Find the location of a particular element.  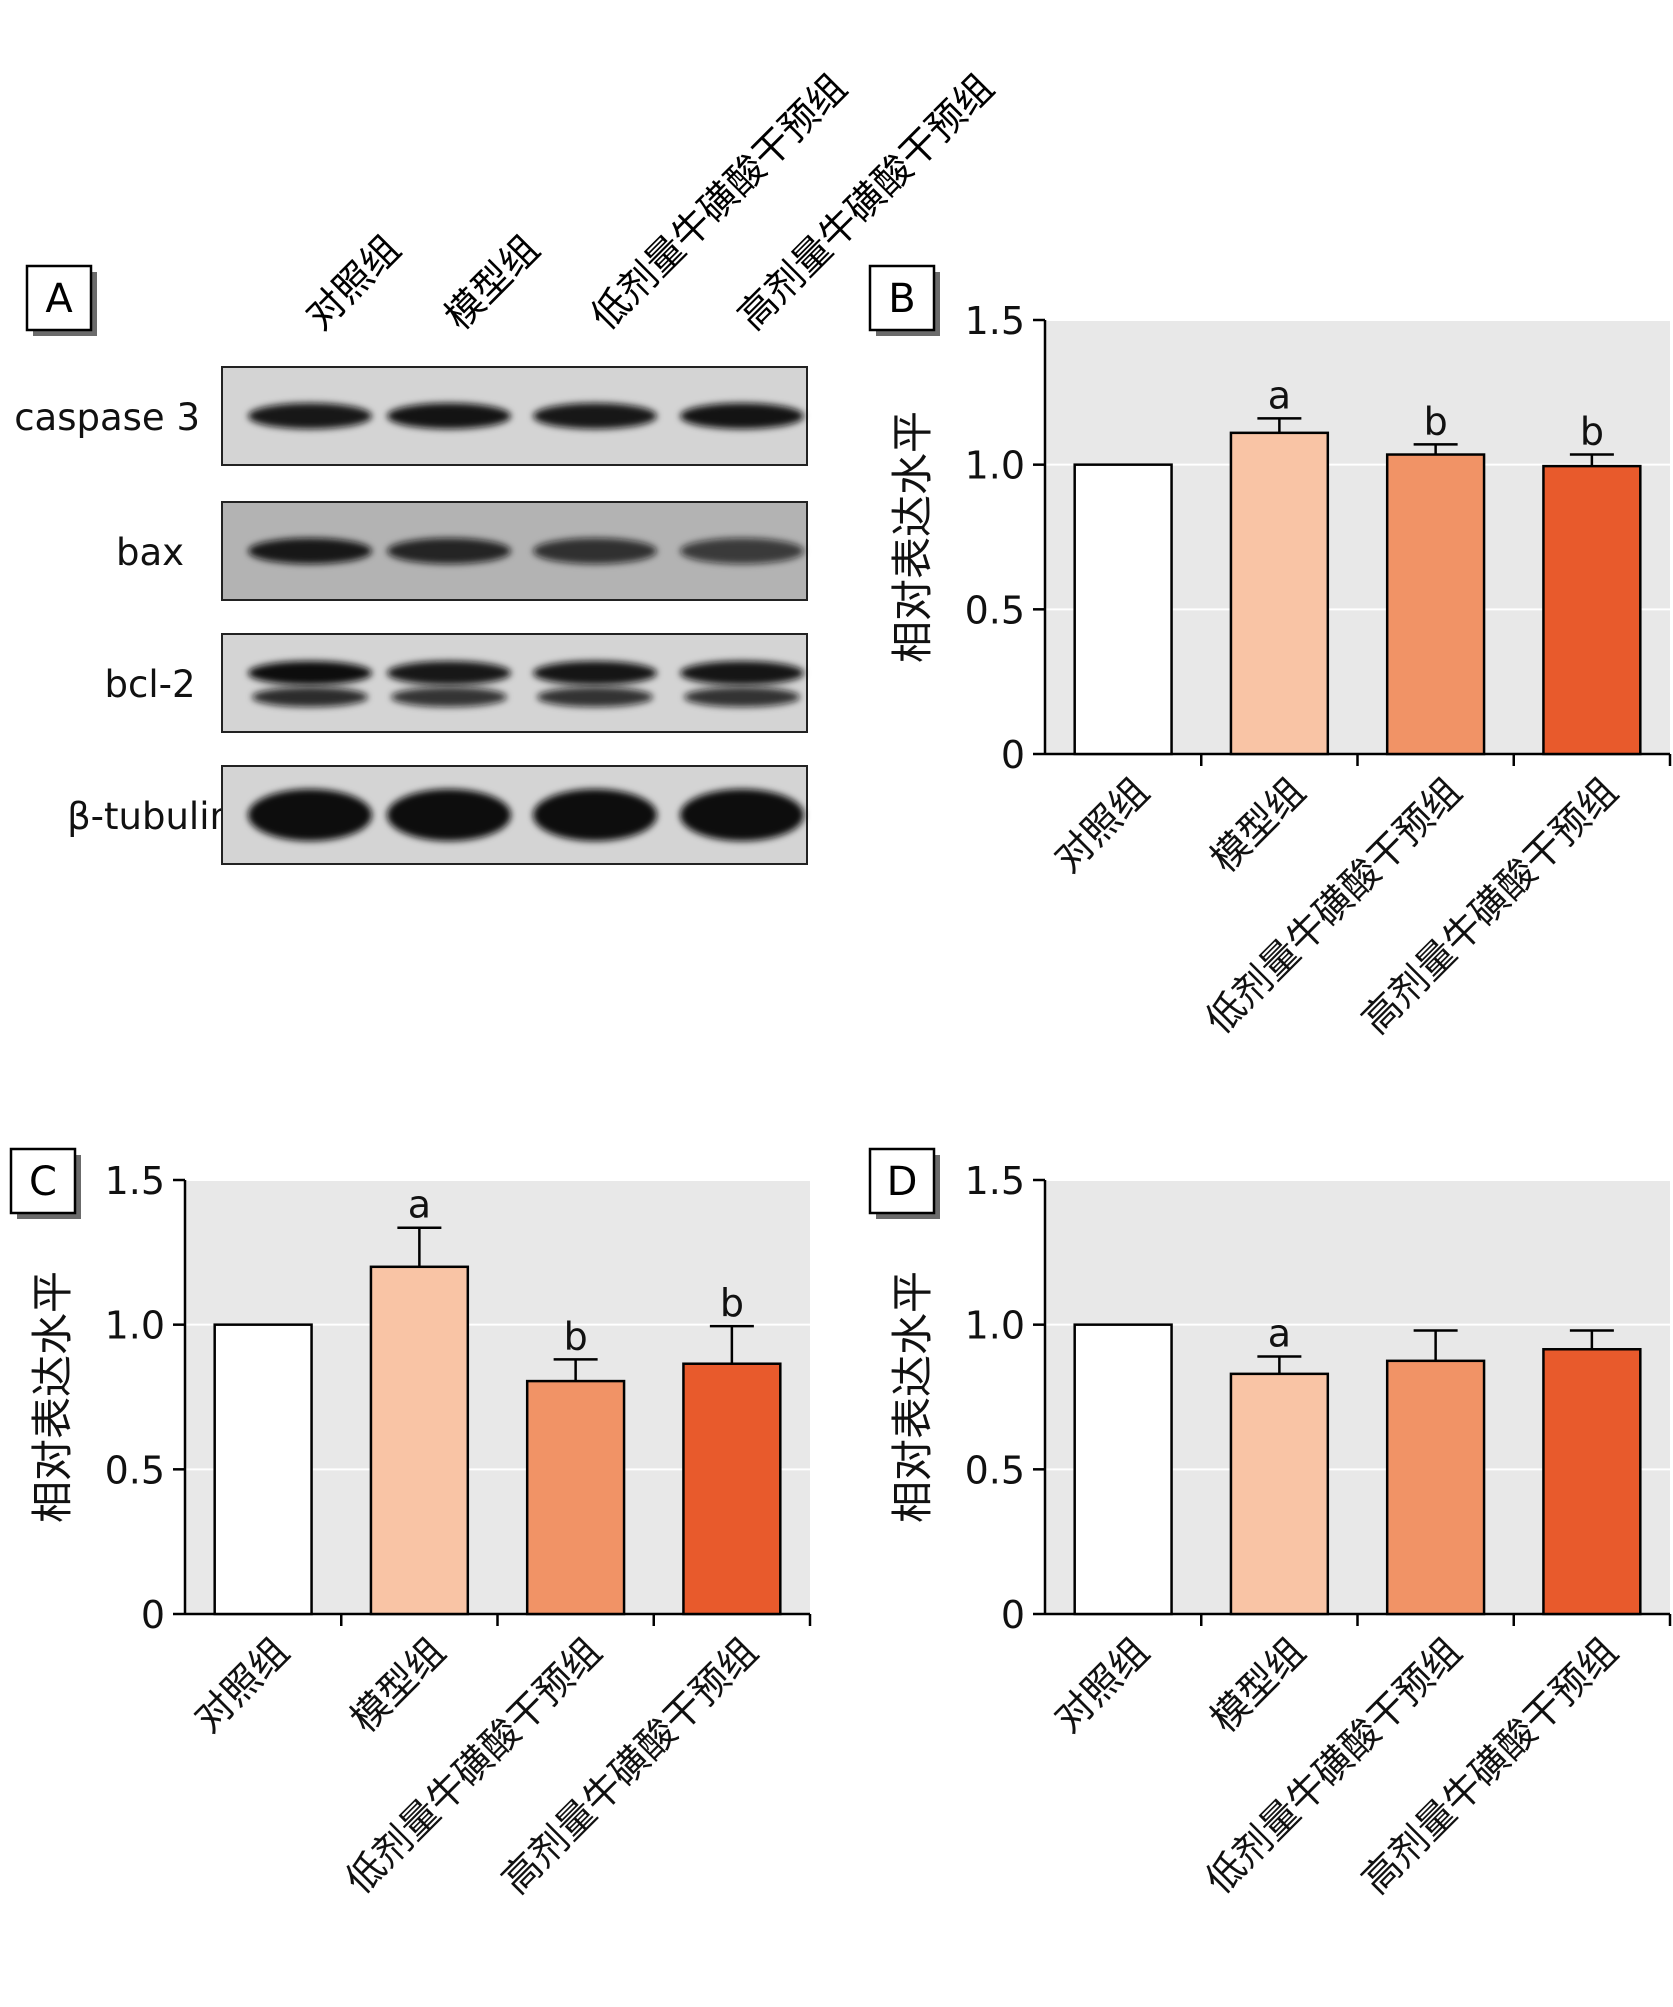

blot-lane-label: 对照组 is located at coordinates (353, 283).